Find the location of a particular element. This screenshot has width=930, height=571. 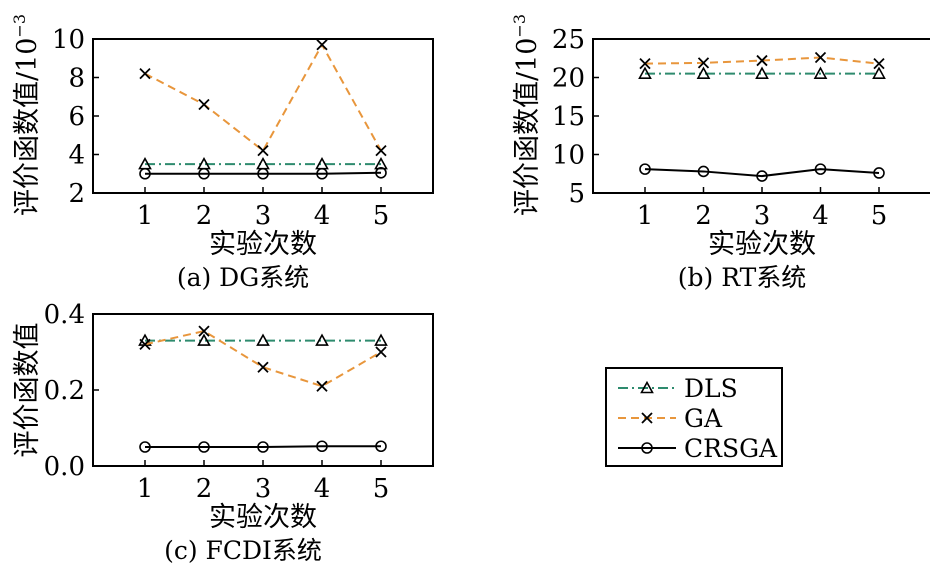

y-tick-label: 4 is located at coordinates (76, 156).